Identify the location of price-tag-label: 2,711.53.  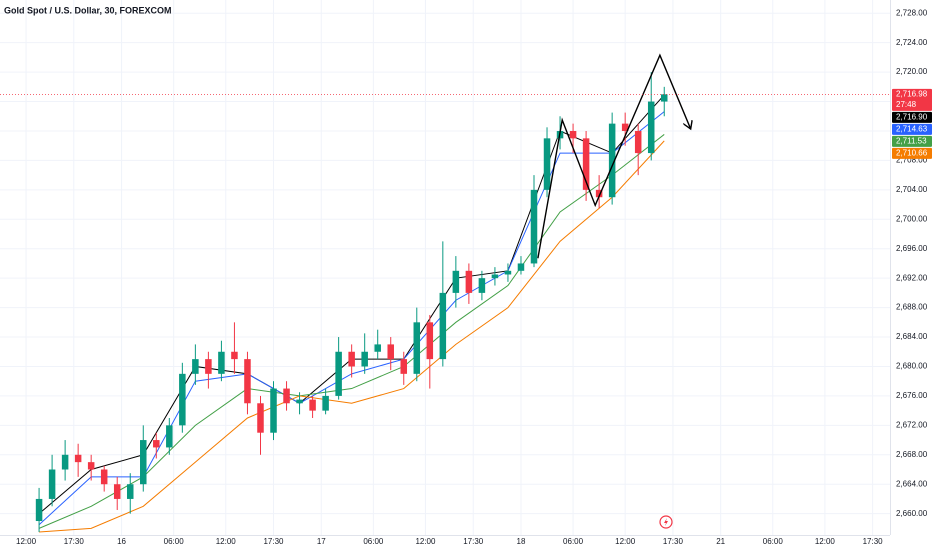
(911, 140).